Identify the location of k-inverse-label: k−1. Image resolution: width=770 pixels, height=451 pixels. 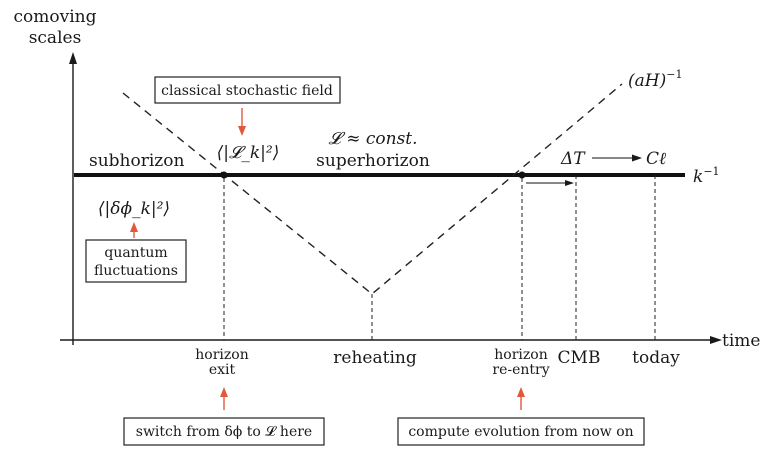
(706, 176).